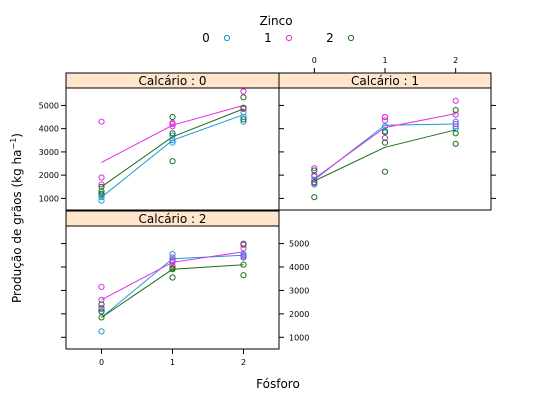 Image resolution: width=540 pixels, height=400 pixels. Describe the element at coordinates (173, 81) in the screenshot. I see `panel-strip-label: Calcário : 0` at that location.